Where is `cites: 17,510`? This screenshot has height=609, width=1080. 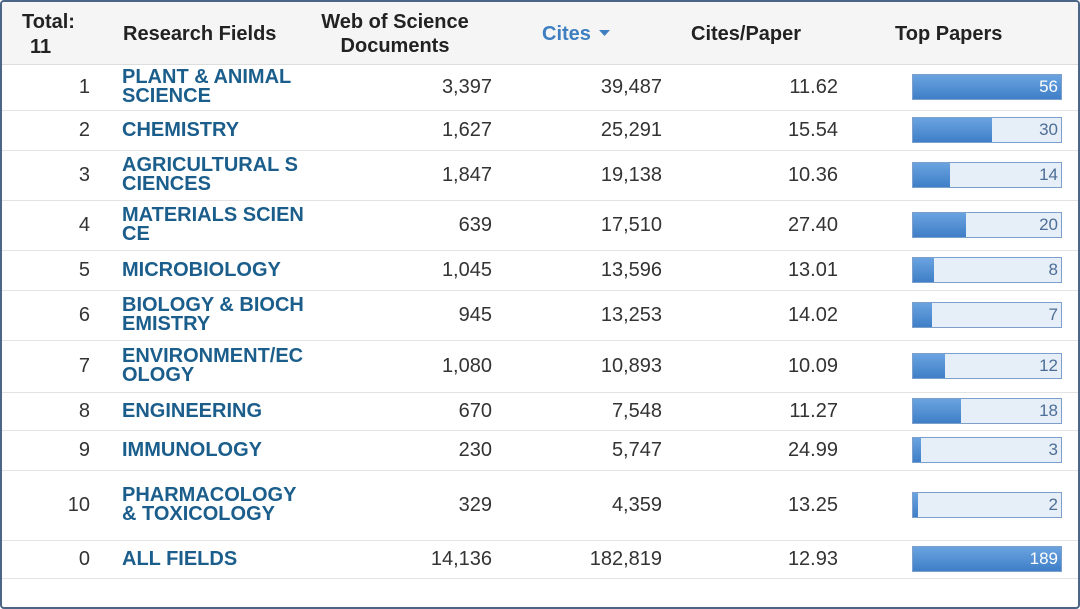 cites: 17,510 is located at coordinates (631, 225).